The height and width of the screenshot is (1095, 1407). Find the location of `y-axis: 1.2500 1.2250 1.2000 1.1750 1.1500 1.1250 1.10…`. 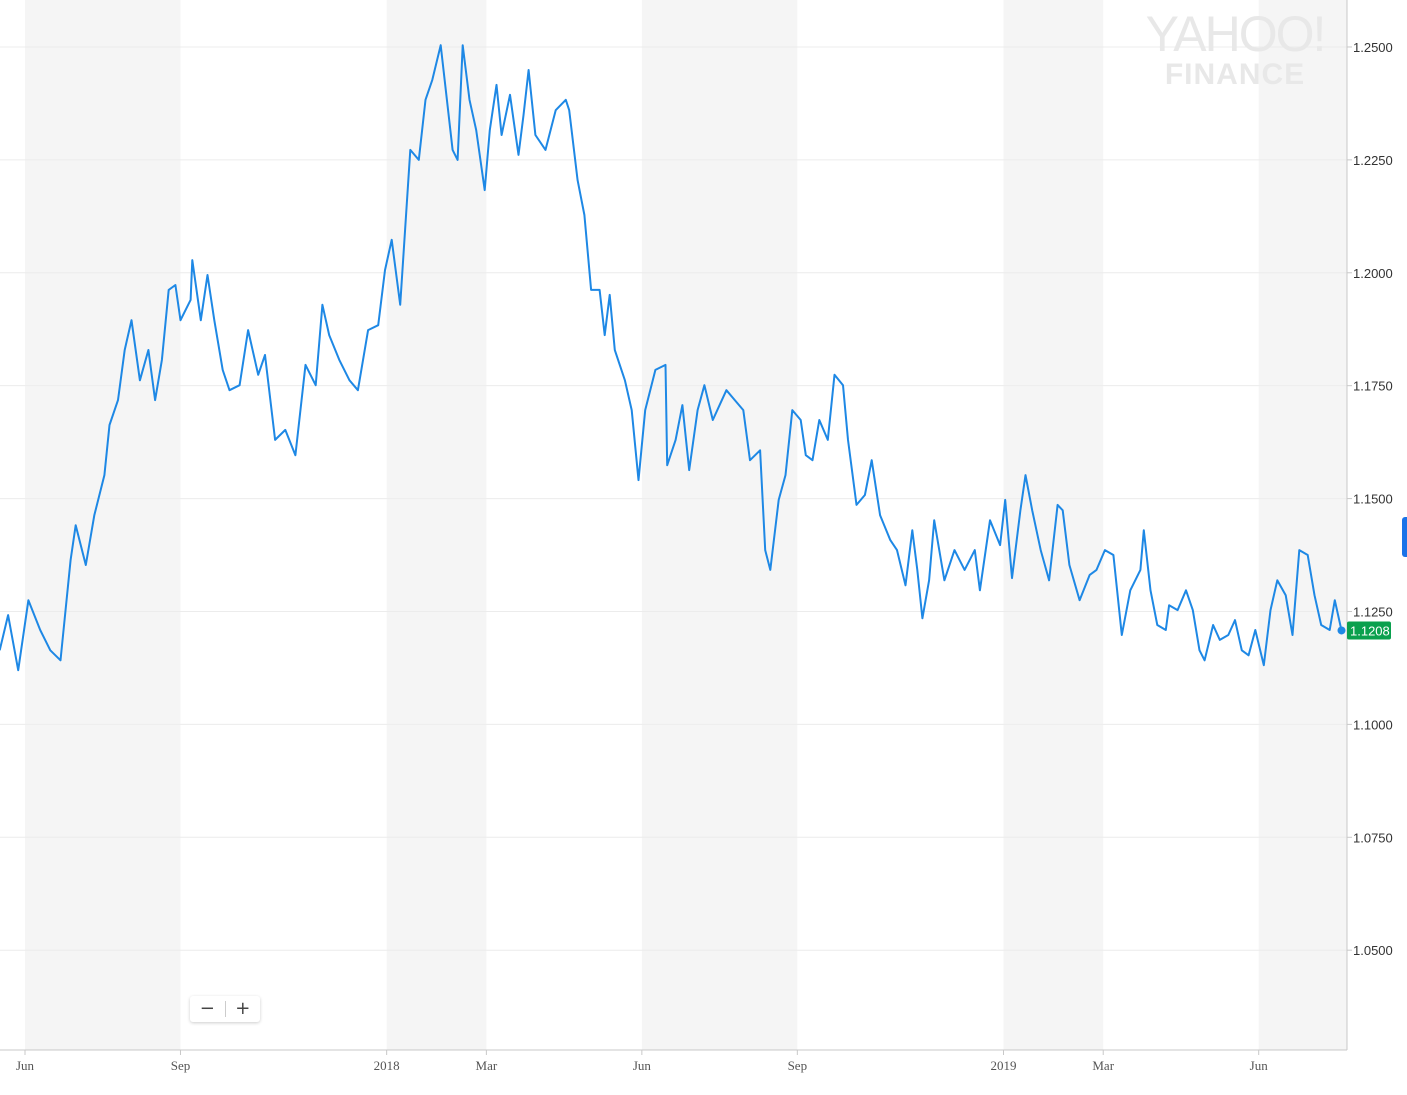

y-axis: 1.2500 1.2250 1.2000 1.1750 1.1500 1.1250 1.10… is located at coordinates (1369, 525).